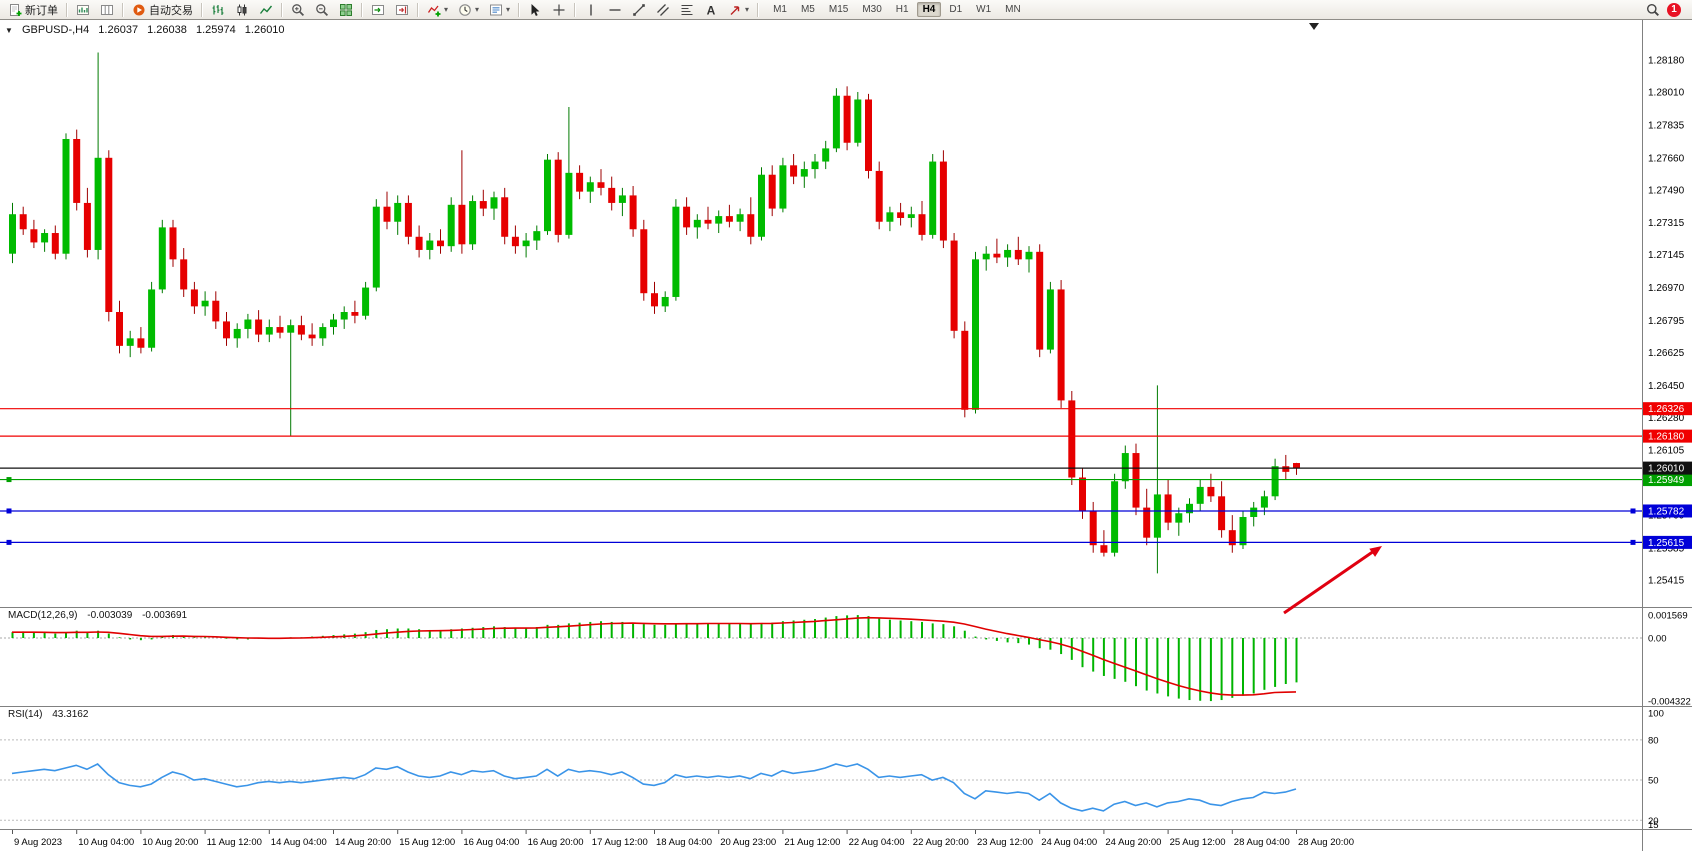 The width and height of the screenshot is (1692, 851). What do you see at coordinates (1668, 616) in the screenshot?
I see `macd-scale-label: 0.001569` at bounding box center [1668, 616].